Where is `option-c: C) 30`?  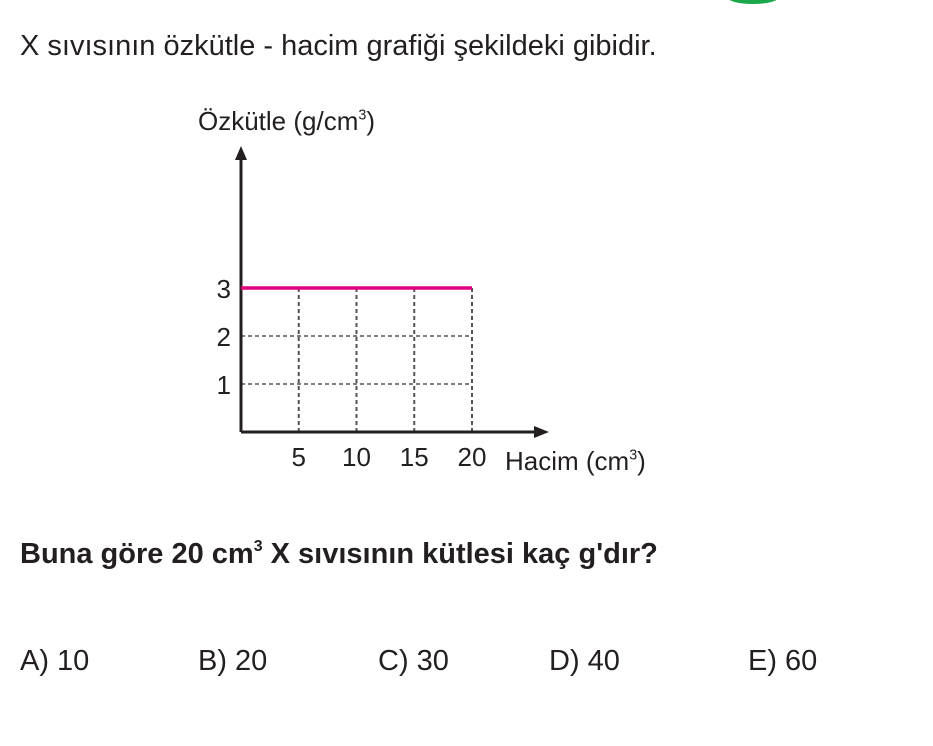 option-c: C) 30 is located at coordinates (413, 661).